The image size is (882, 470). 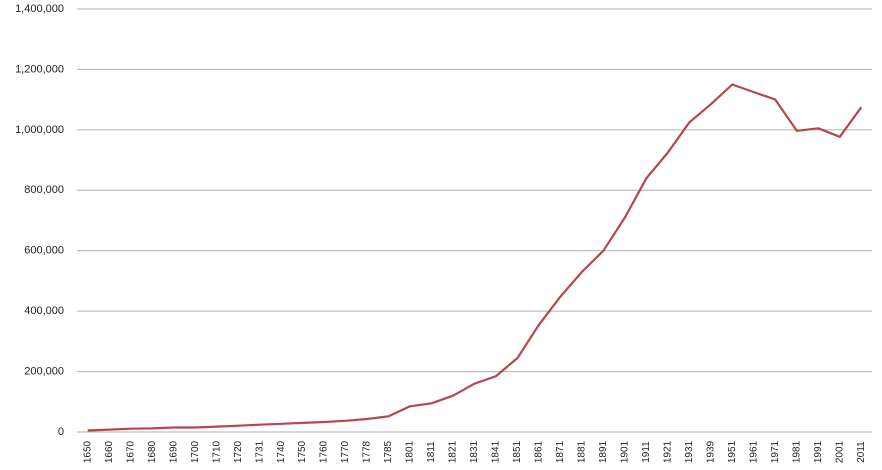 What do you see at coordinates (668, 451) in the screenshot?
I see `x-tick-label: 1921` at bounding box center [668, 451].